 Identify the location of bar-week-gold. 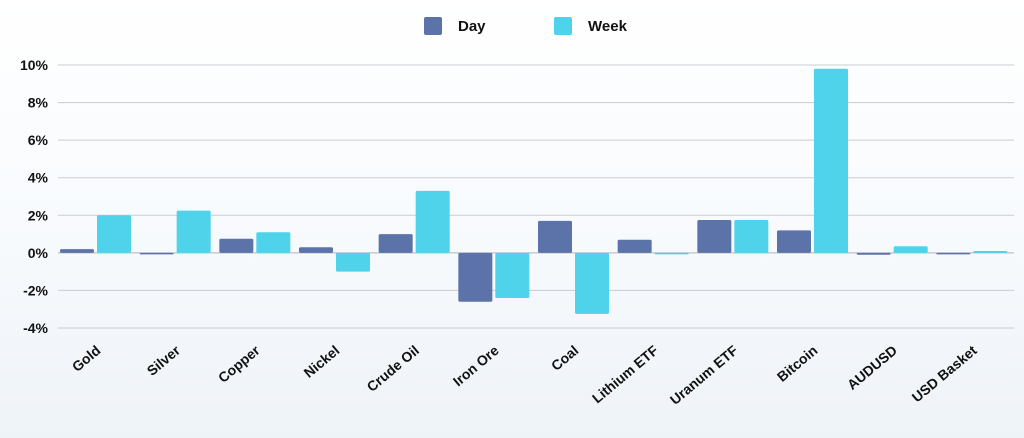
(114, 234).